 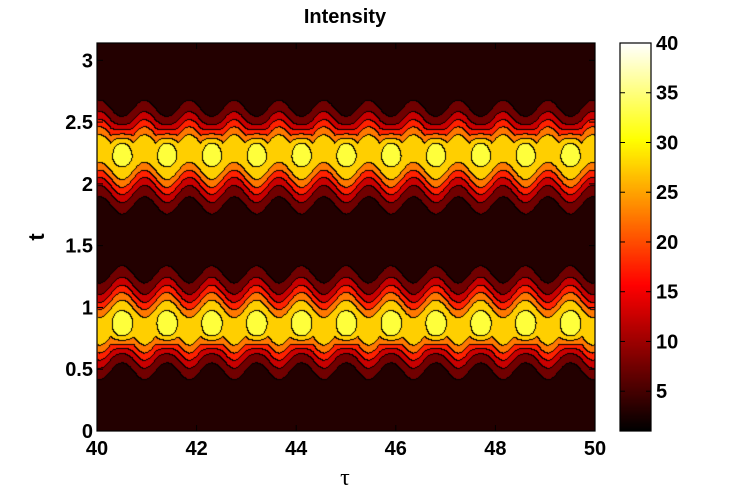 I want to click on chart-title: Intensity, so click(x=345, y=17).